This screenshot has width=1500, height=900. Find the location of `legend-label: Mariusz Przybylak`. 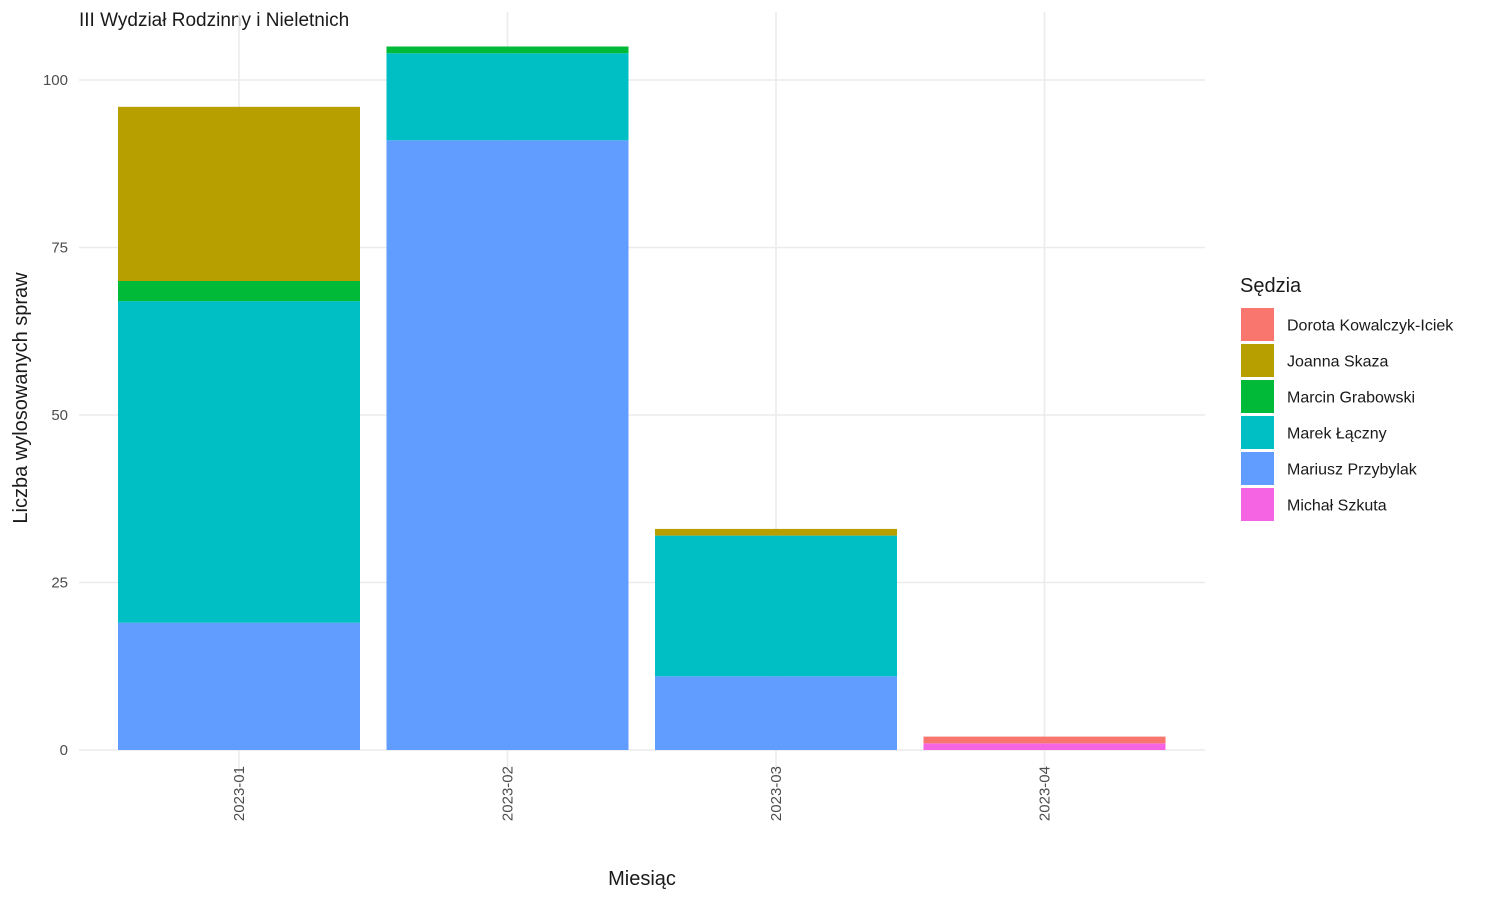

legend-label: Mariusz Przybylak is located at coordinates (1352, 470).